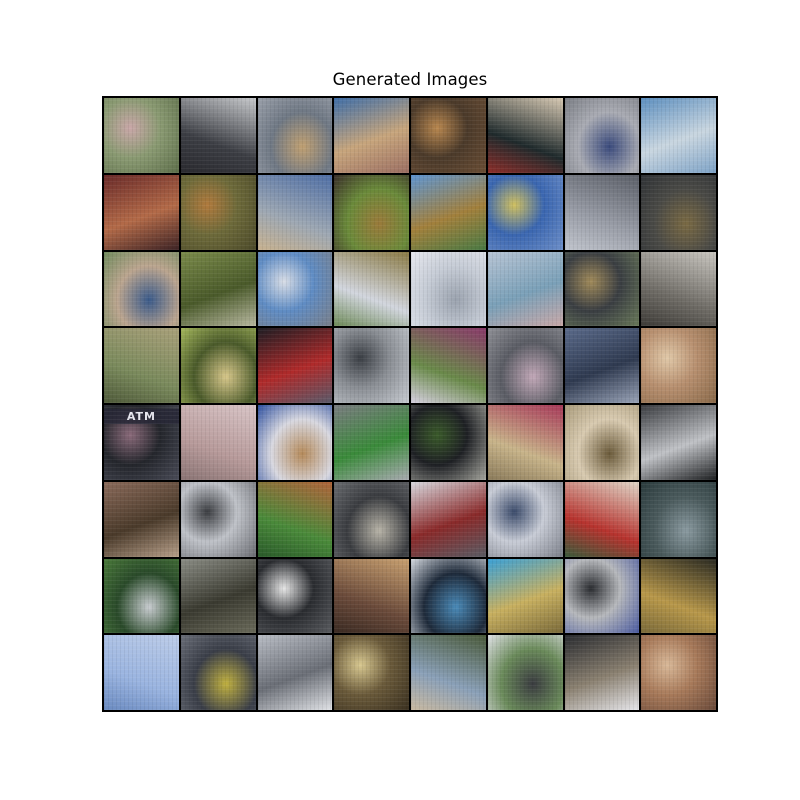 The width and height of the screenshot is (800, 800). Describe the element at coordinates (141, 442) in the screenshot. I see `generated-image-tile: ATM` at that location.